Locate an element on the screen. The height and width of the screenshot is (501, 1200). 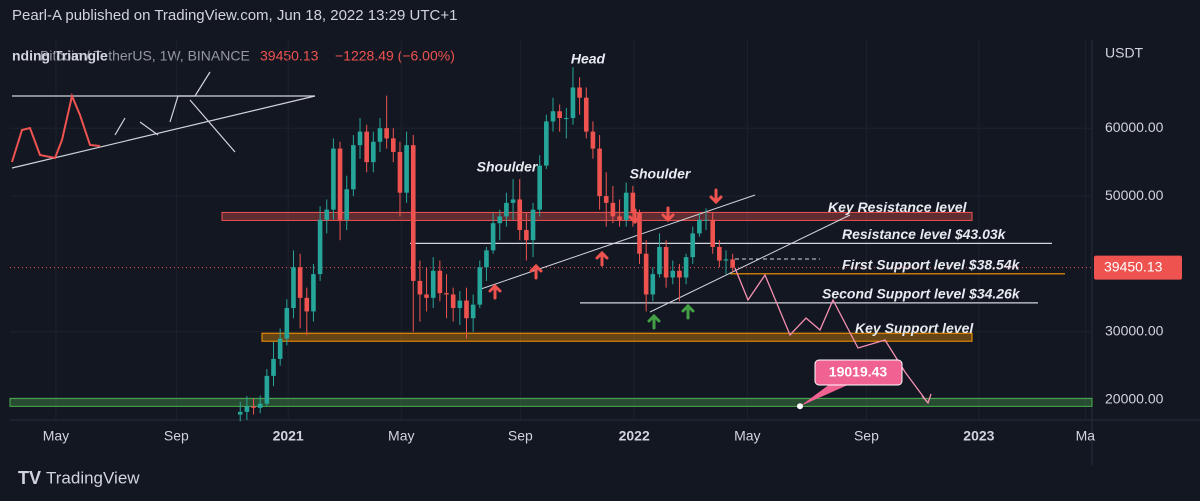
callout-pointer is located at coordinates (825, 395).